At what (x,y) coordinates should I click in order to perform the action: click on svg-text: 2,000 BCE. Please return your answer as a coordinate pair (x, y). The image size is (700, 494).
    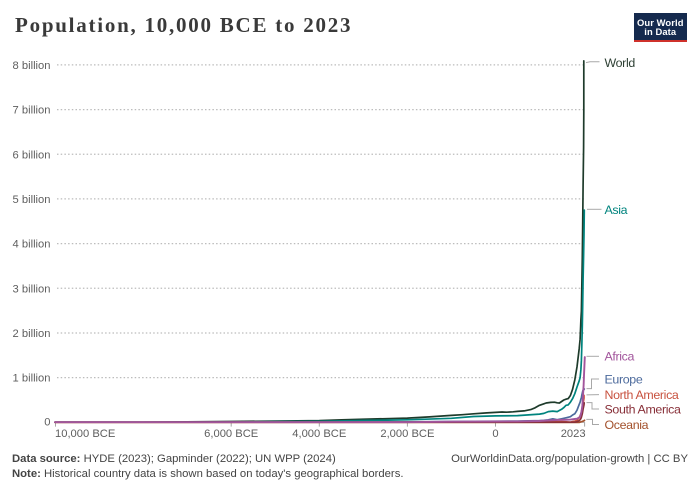
    Looking at the image, I should click on (407, 434).